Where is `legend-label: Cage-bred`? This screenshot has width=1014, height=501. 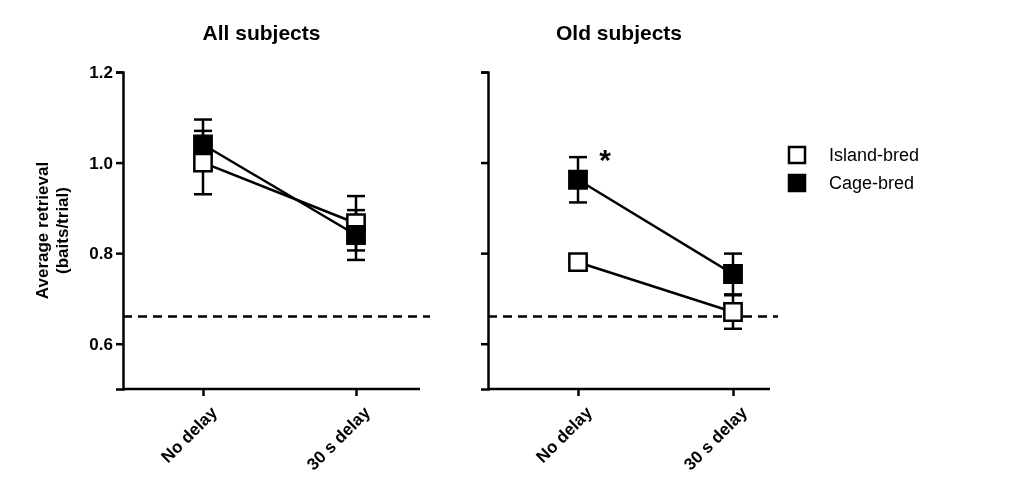
legend-label: Cage-bred is located at coordinates (872, 183).